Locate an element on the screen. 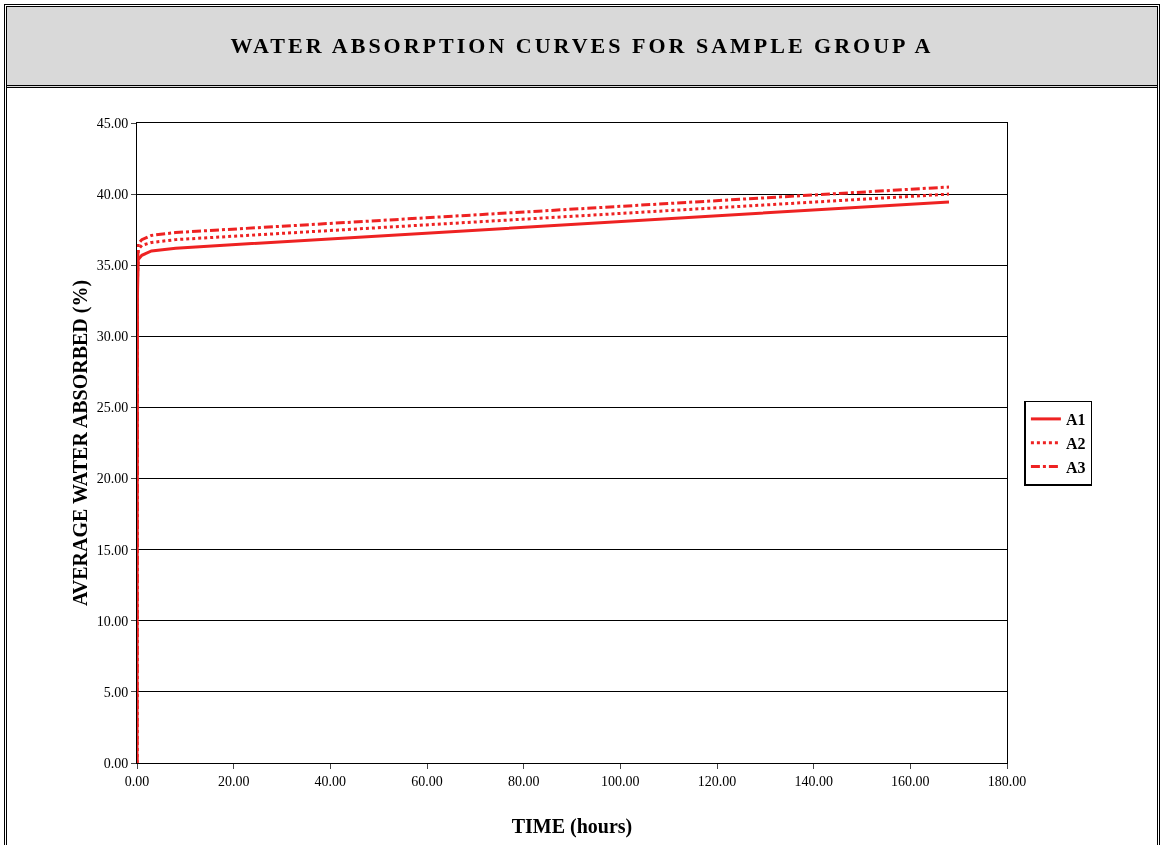  y-axis-title: AVERAGE WATER ABSORBED (%) is located at coordinates (80, 443).